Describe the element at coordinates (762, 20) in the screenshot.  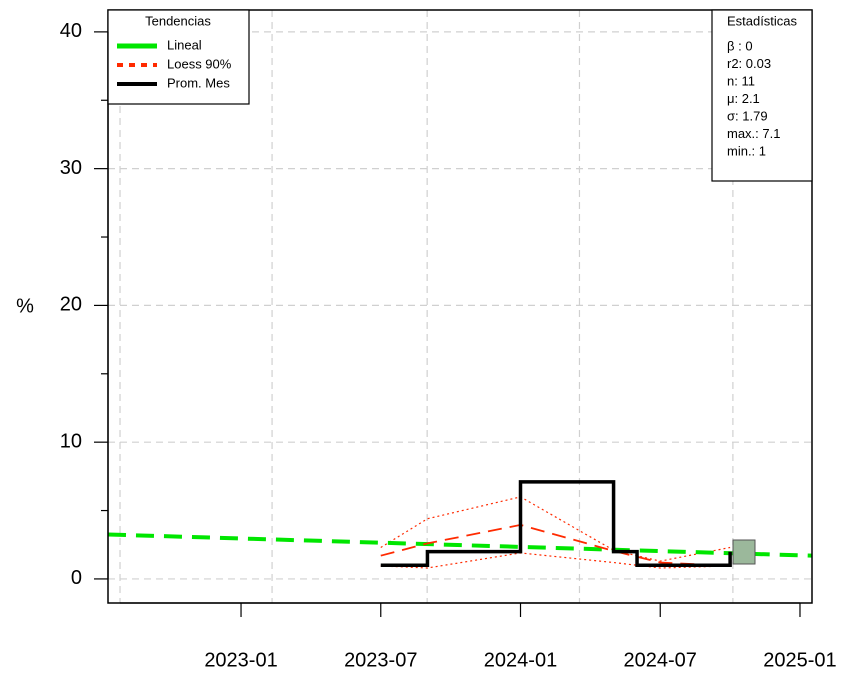
I see `stats-title: Estadísticas` at that location.